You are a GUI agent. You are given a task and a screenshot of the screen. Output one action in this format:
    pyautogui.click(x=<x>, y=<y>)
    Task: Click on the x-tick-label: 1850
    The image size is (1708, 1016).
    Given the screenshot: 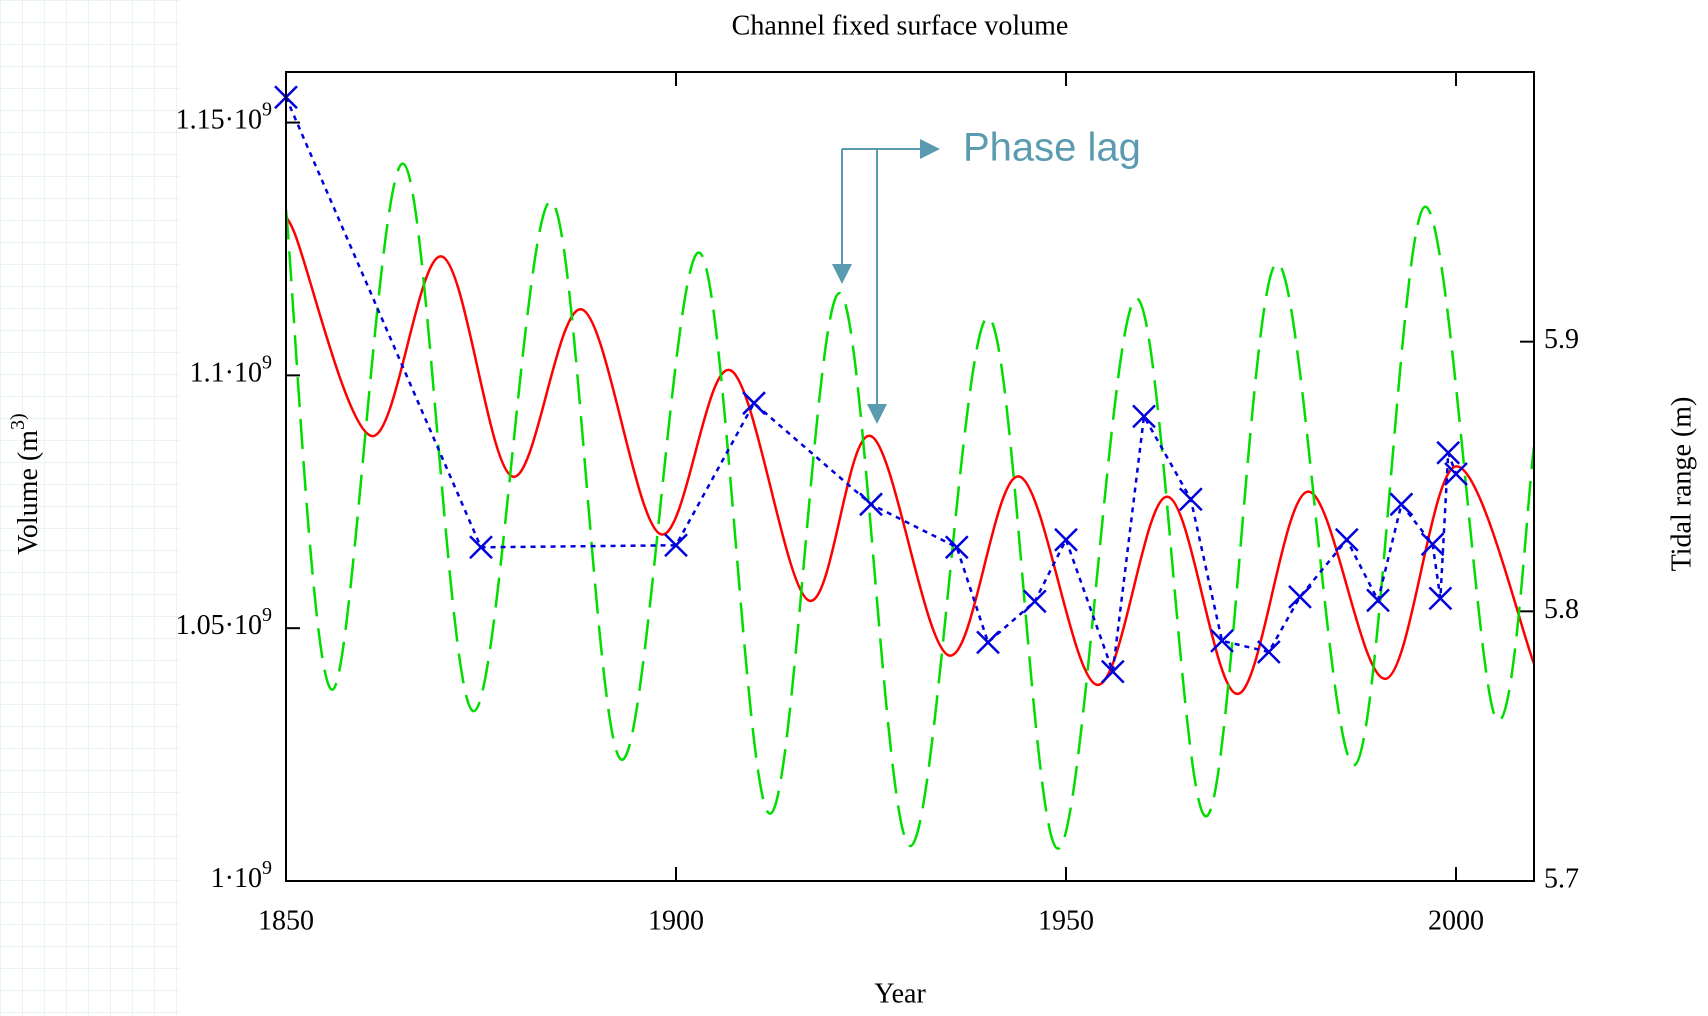 What is the action you would take?
    pyautogui.click(x=286, y=920)
    